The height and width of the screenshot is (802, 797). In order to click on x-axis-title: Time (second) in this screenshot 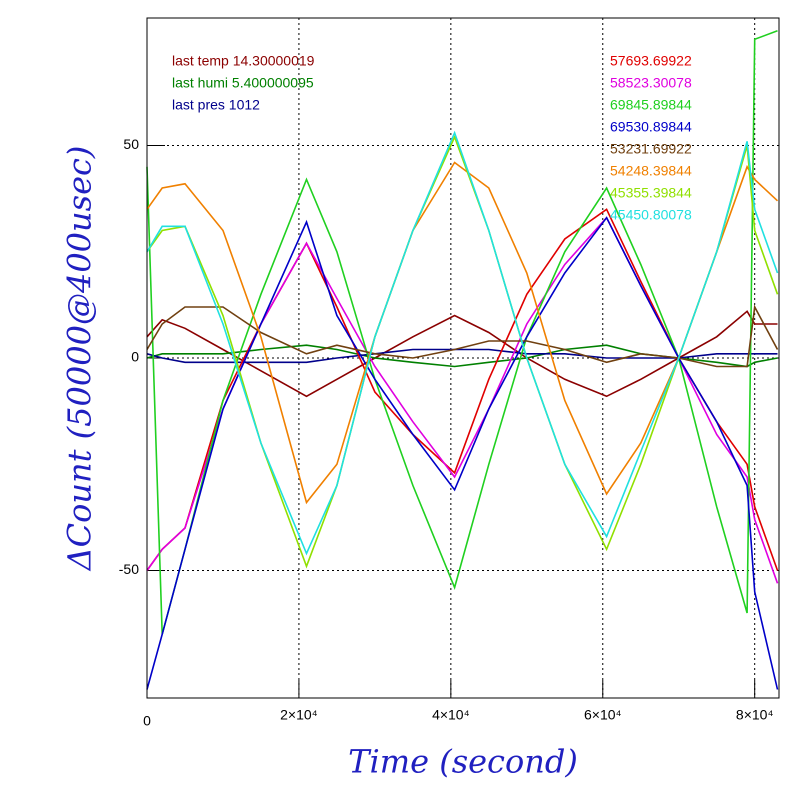, I will do `click(463, 762)`.